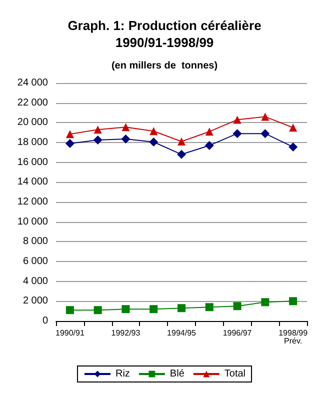  What do you see at coordinates (164, 66) in the screenshot?
I see `chart-subtitle: (en millers de tonnes)` at bounding box center [164, 66].